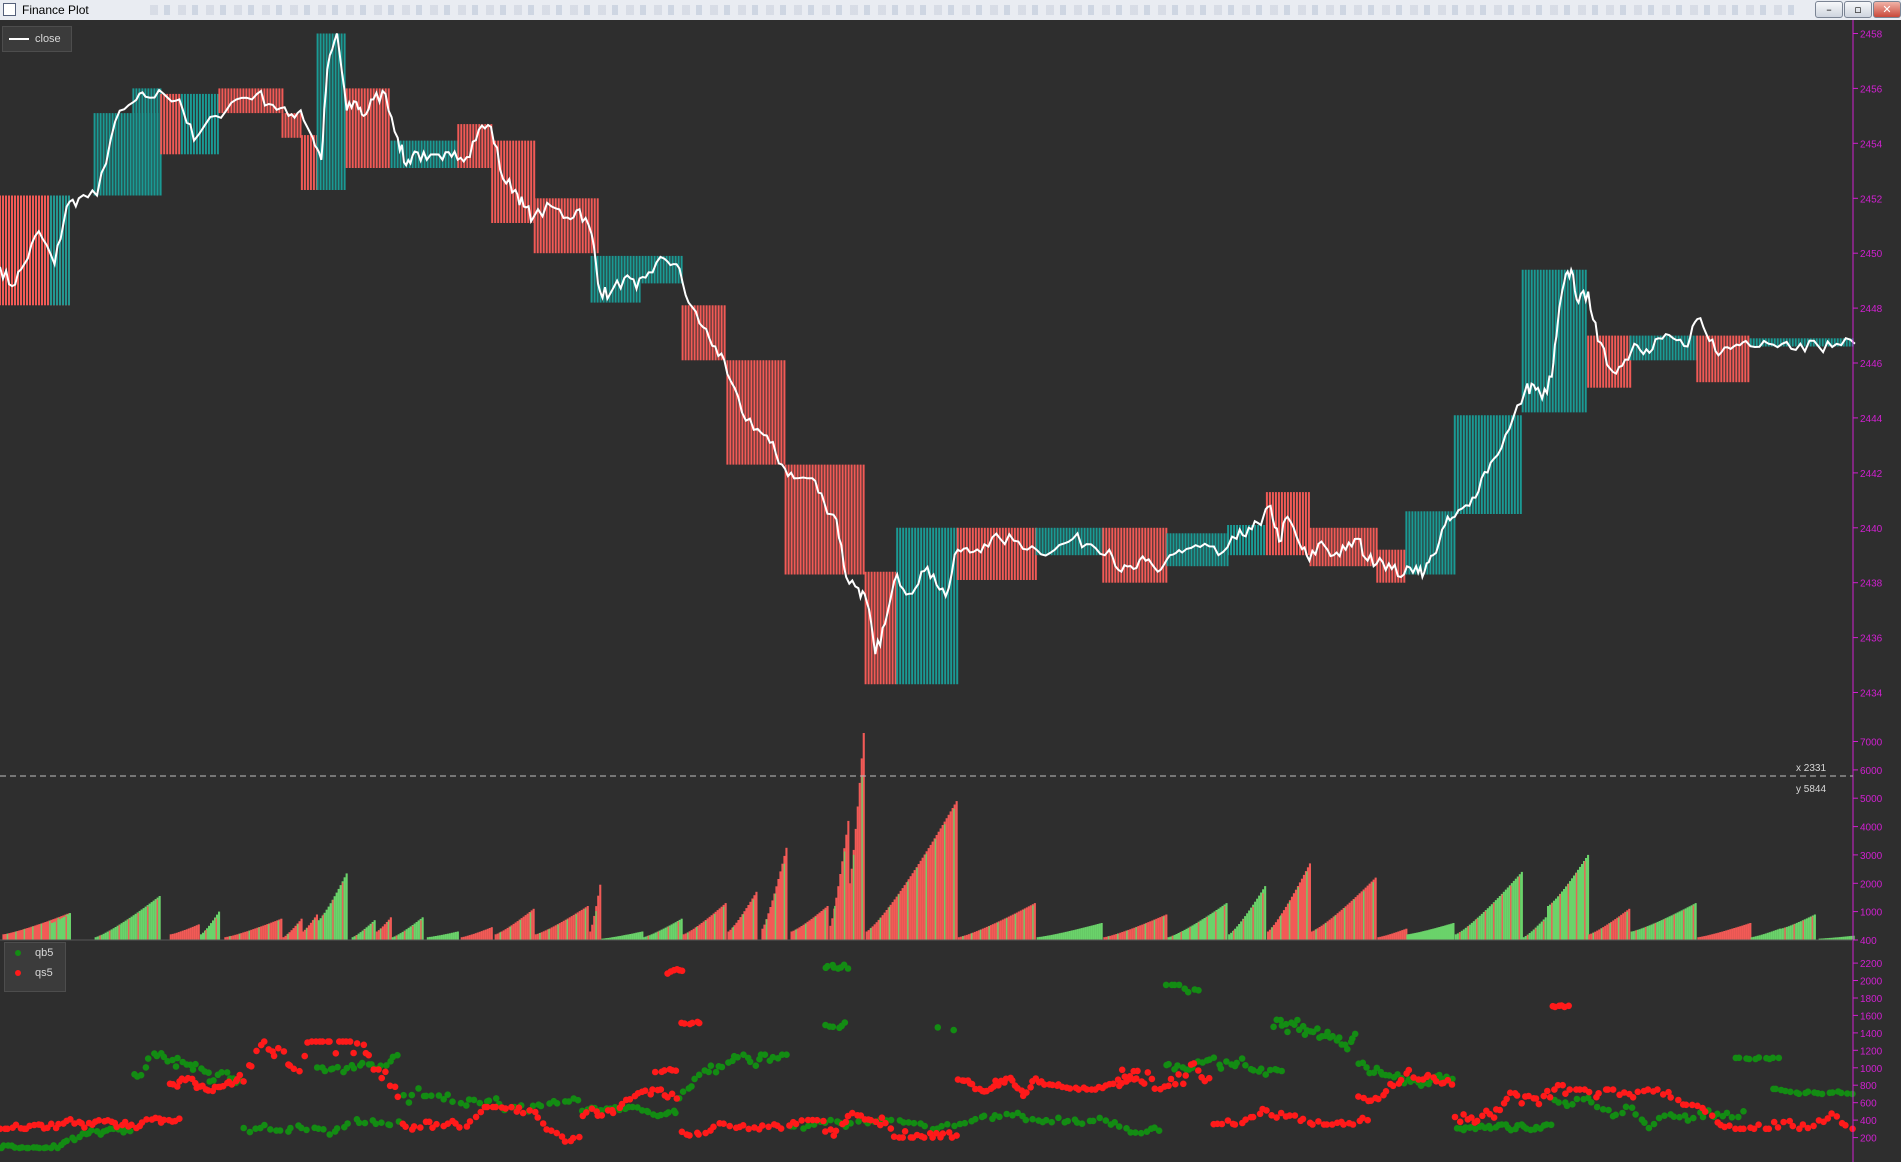 Image resolution: width=1901 pixels, height=1162 pixels. I want to click on maximize-button: ▫, so click(1858, 9).